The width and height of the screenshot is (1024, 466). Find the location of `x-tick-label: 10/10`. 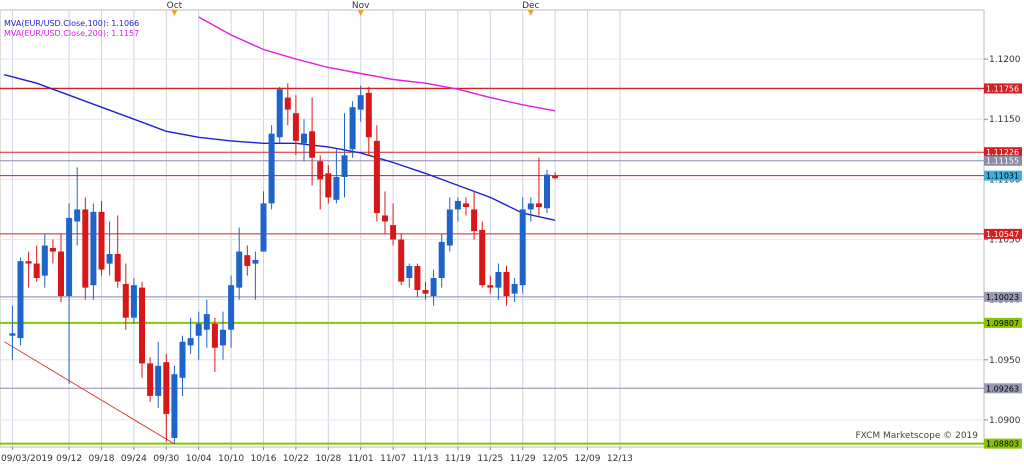

x-tick-label: 10/10 is located at coordinates (231, 459).